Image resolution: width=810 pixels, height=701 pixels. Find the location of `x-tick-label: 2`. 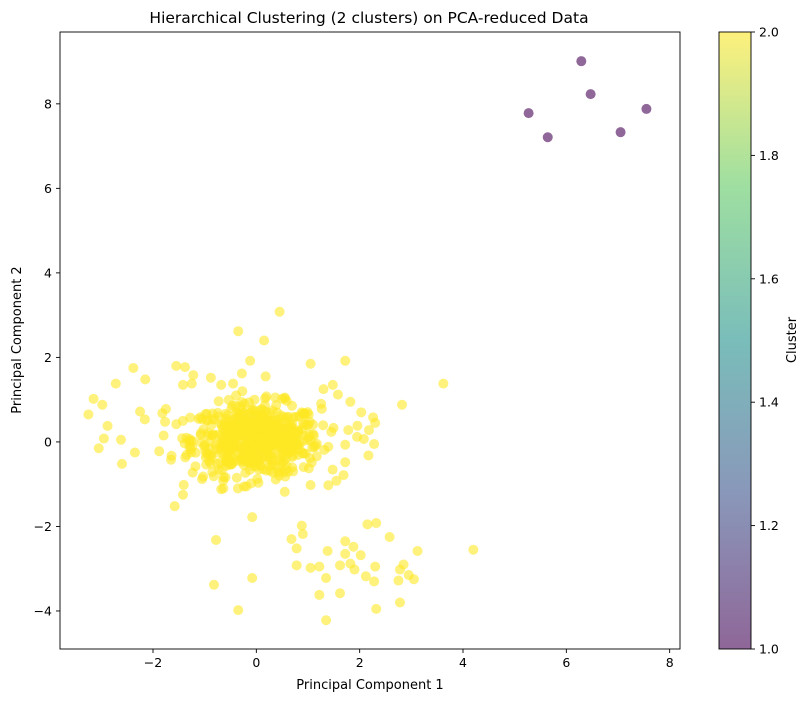

x-tick-label: 2 is located at coordinates (360, 662).